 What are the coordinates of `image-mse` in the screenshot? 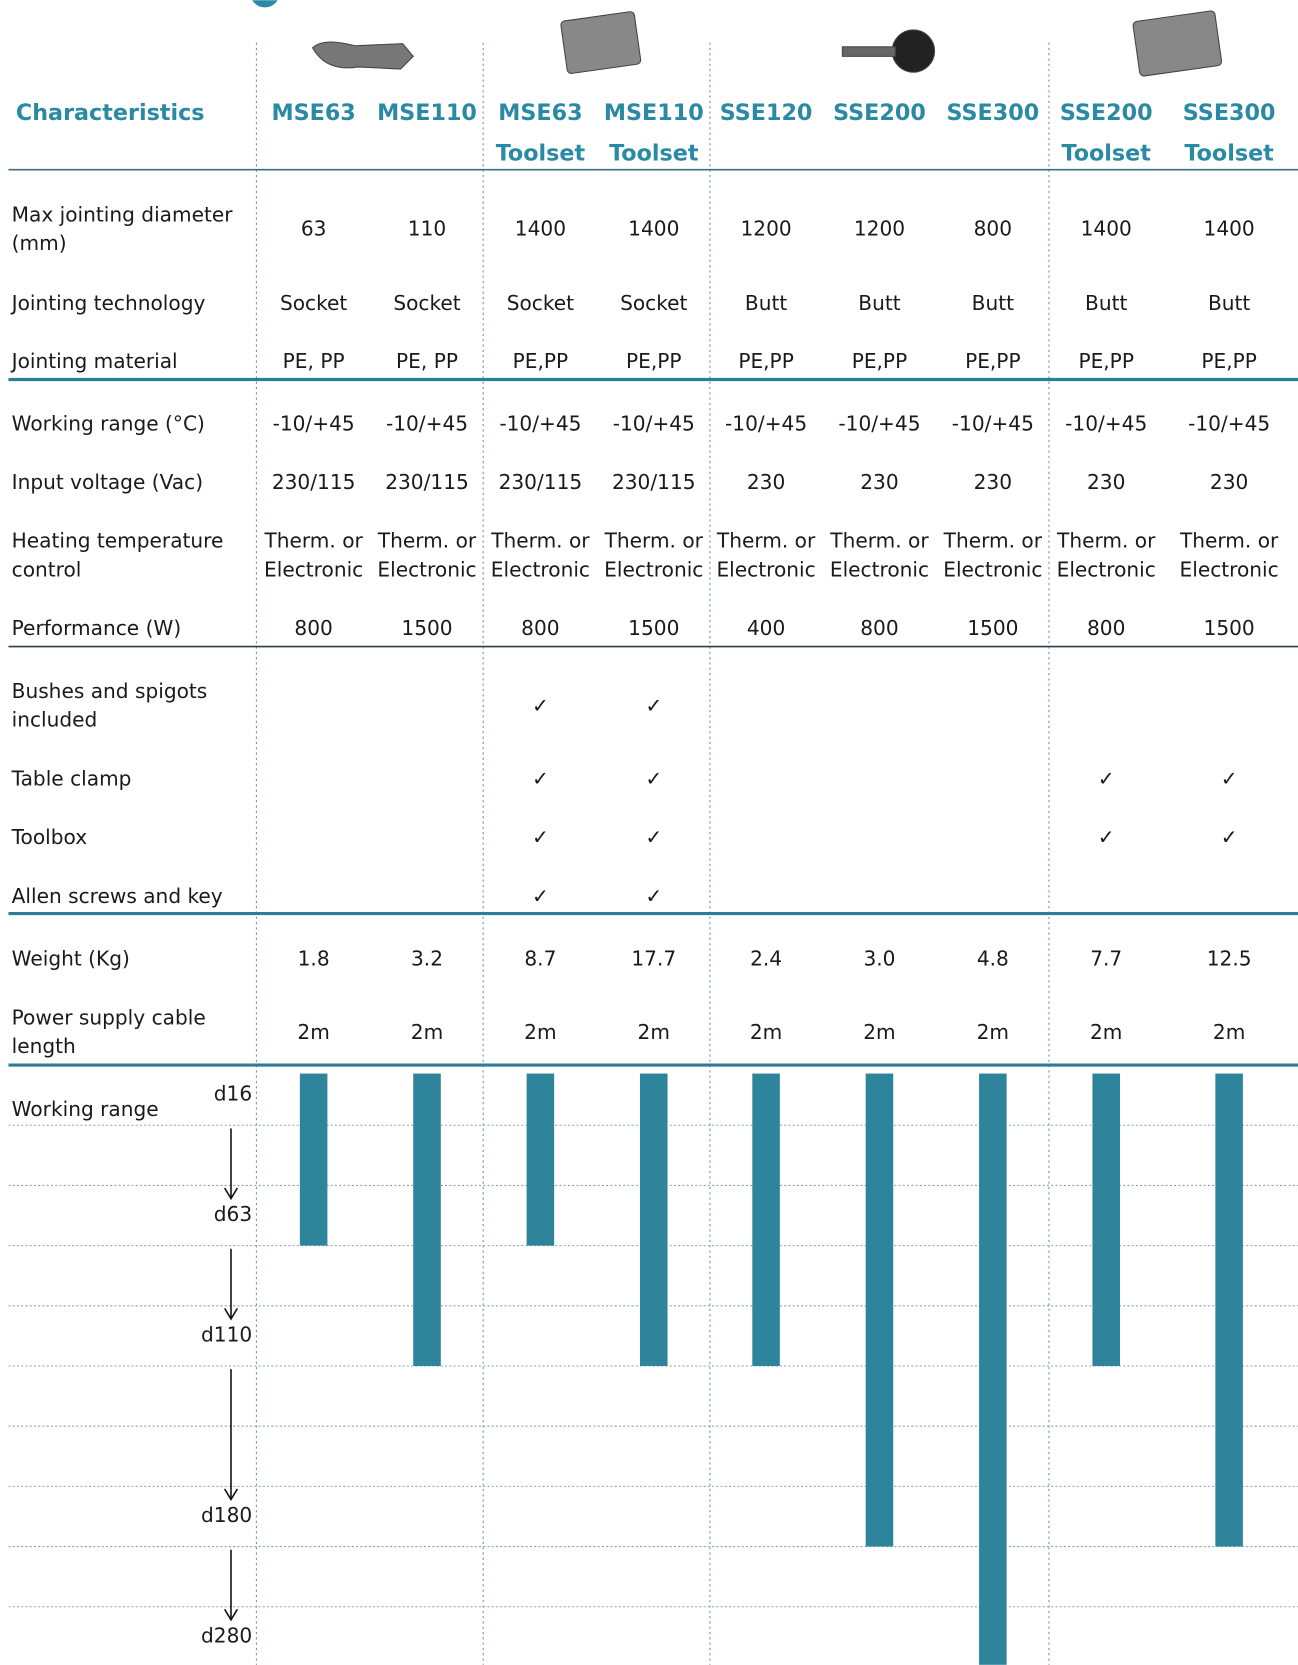 It's located at (362, 55).